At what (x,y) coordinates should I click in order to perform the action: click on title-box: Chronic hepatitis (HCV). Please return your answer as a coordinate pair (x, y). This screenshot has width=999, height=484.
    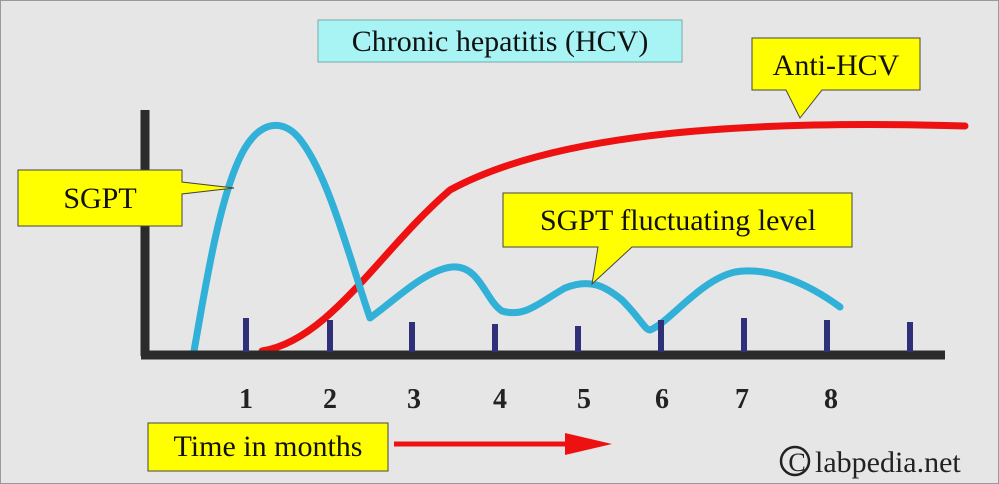
    Looking at the image, I should click on (500, 41).